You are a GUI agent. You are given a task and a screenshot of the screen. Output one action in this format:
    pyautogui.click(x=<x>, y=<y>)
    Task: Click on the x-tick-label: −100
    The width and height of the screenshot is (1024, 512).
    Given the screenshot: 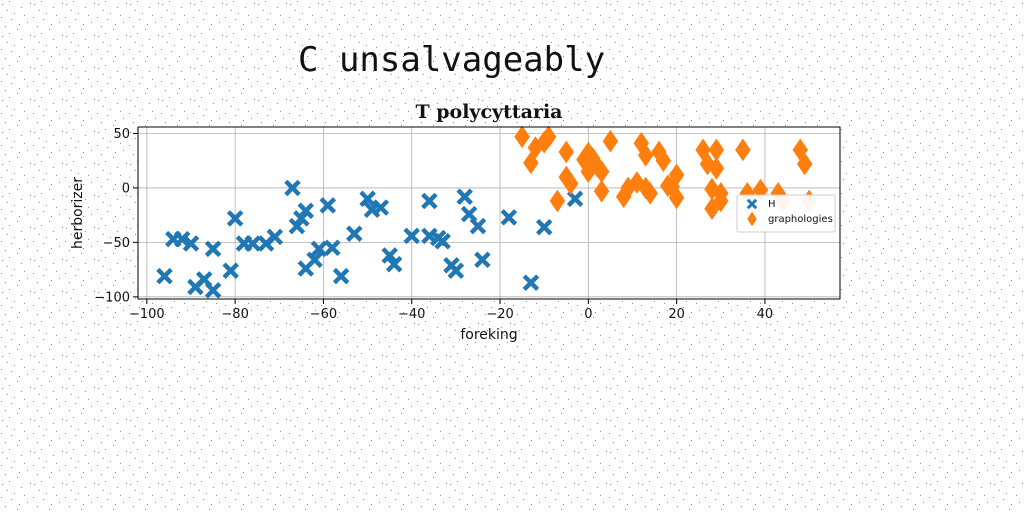 What is the action you would take?
    pyautogui.click(x=147, y=314)
    